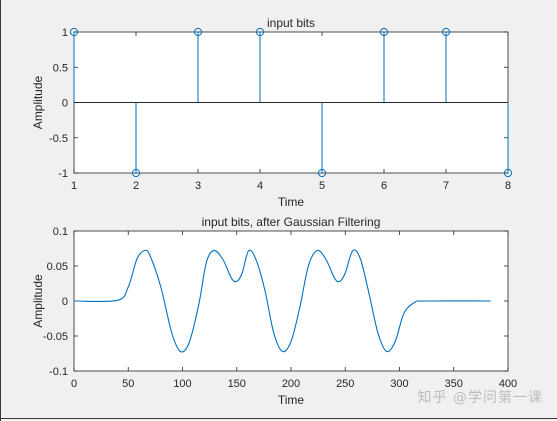 Image resolution: width=557 pixels, height=421 pixels. What do you see at coordinates (322, 186) in the screenshot?
I see `x-tick-label: 5` at bounding box center [322, 186].